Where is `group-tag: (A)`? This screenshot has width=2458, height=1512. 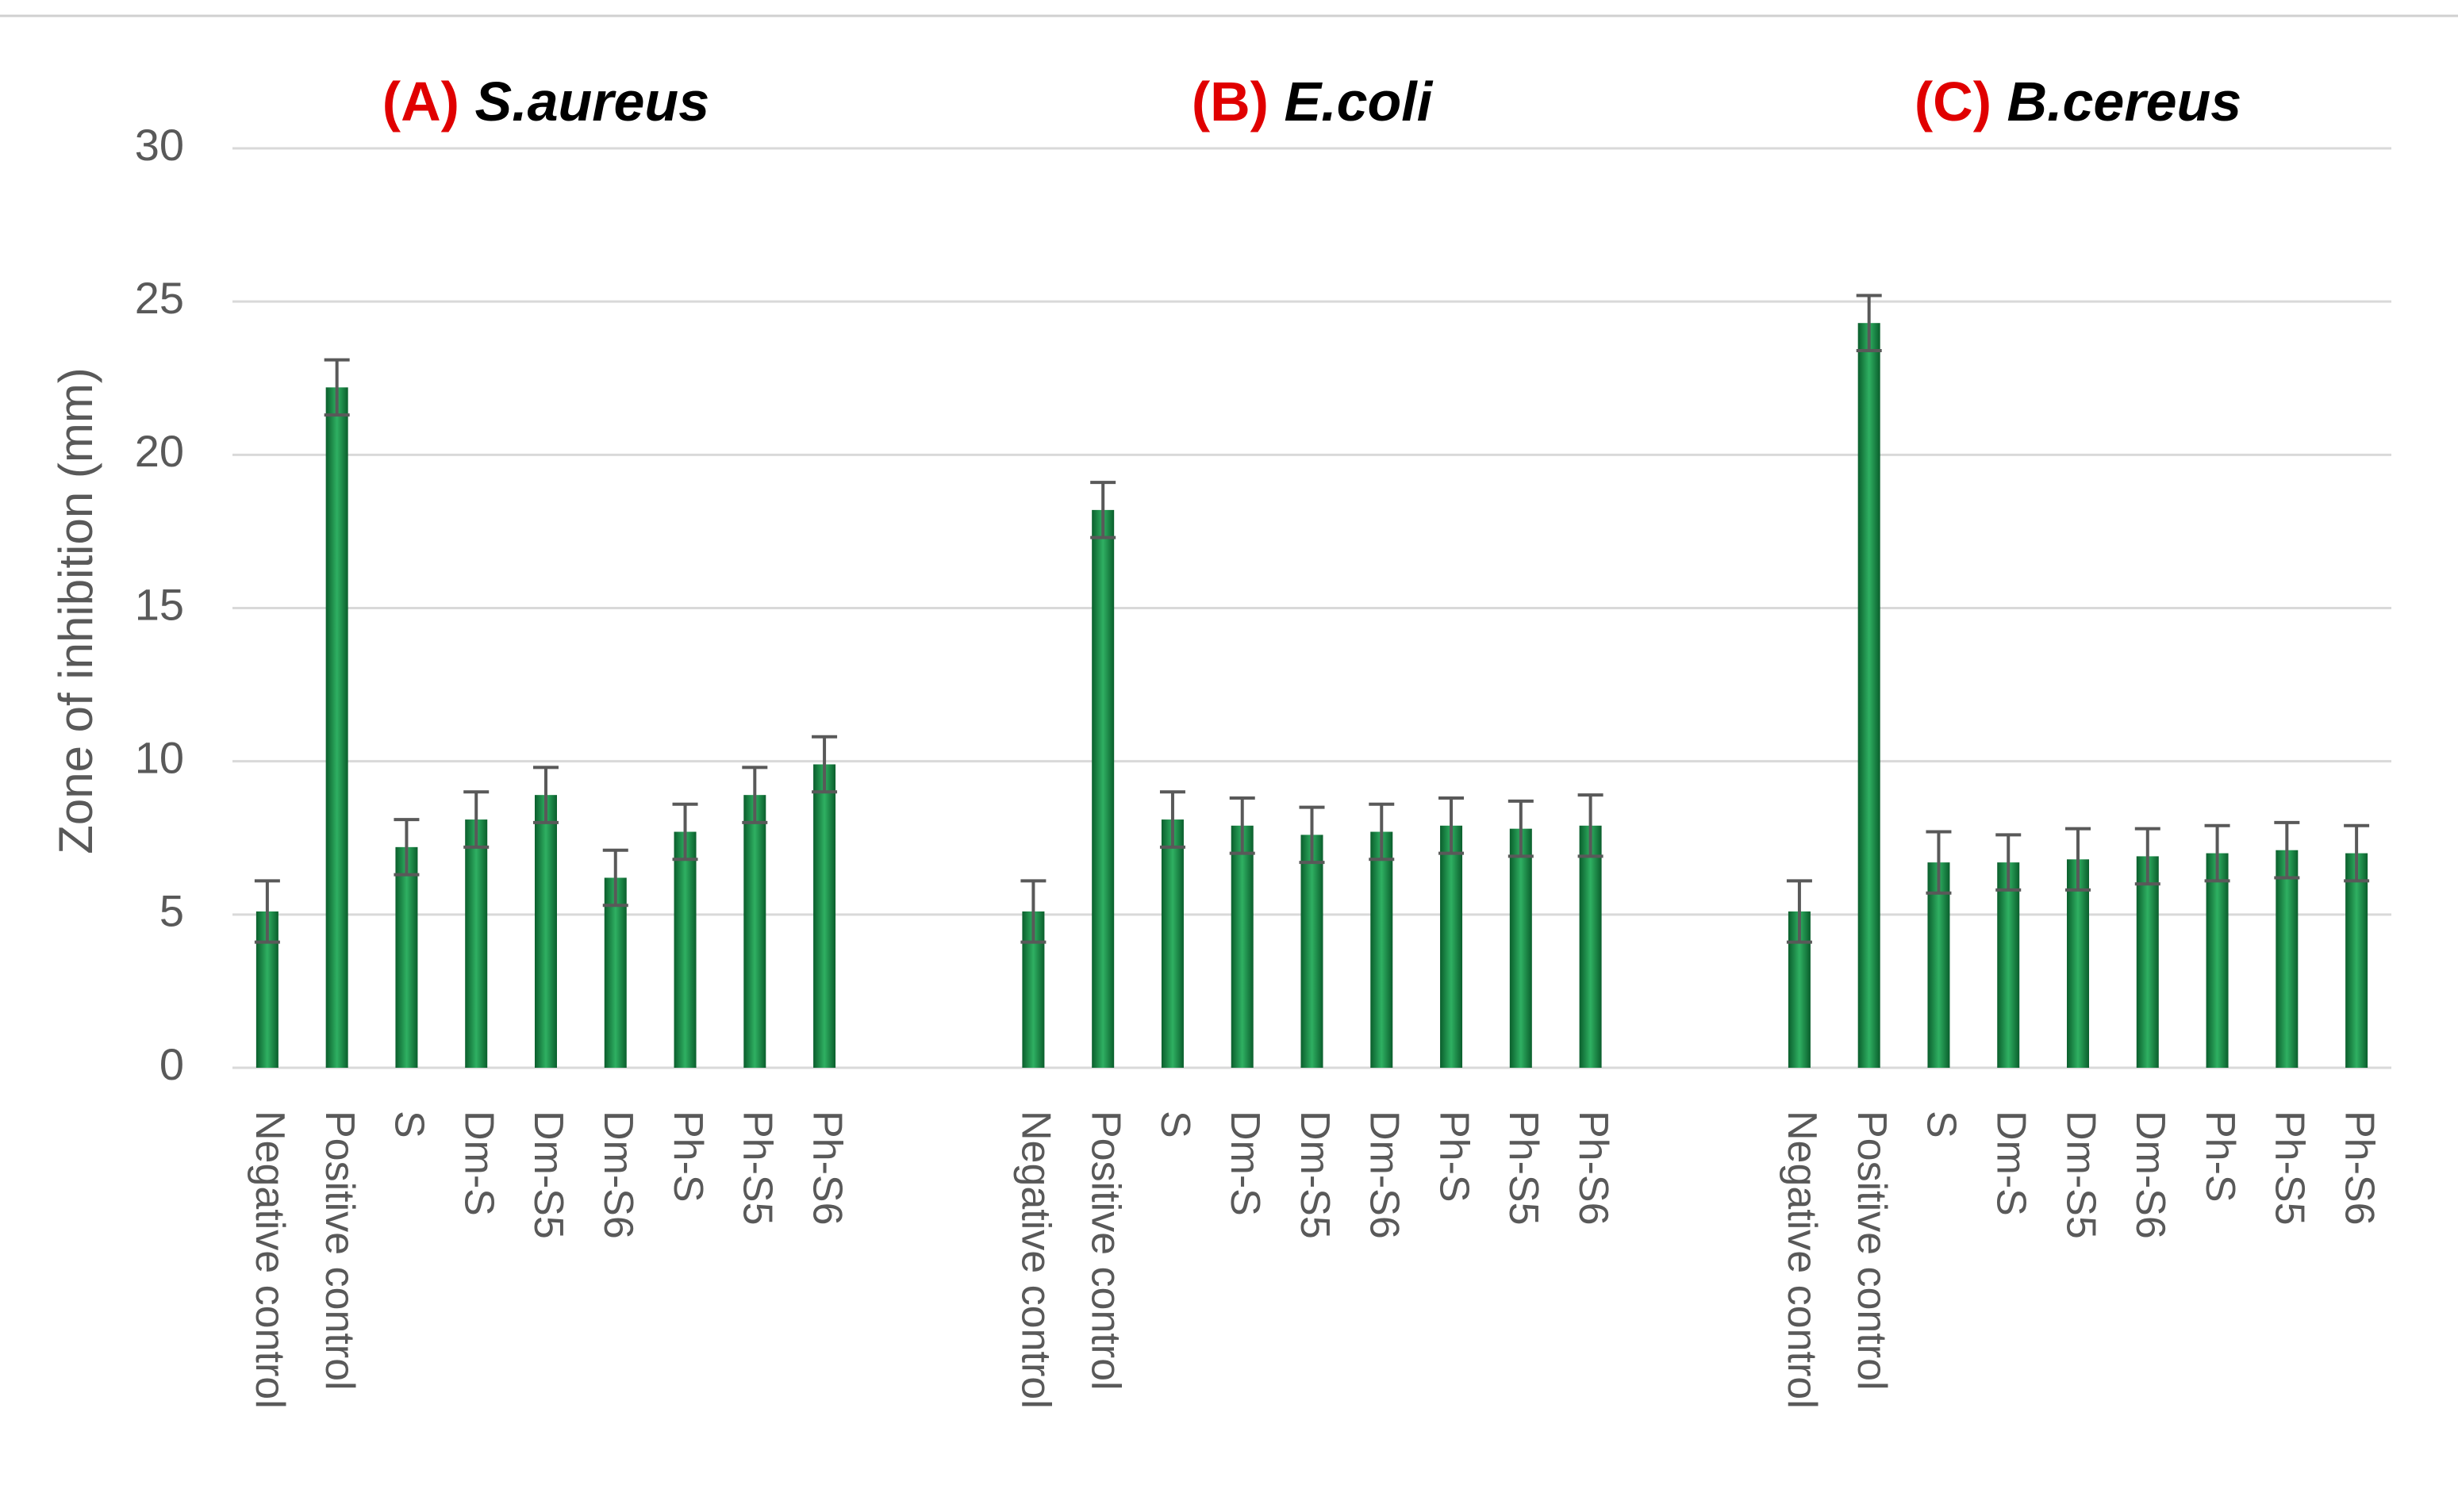 group-tag: (A) is located at coordinates (420, 102).